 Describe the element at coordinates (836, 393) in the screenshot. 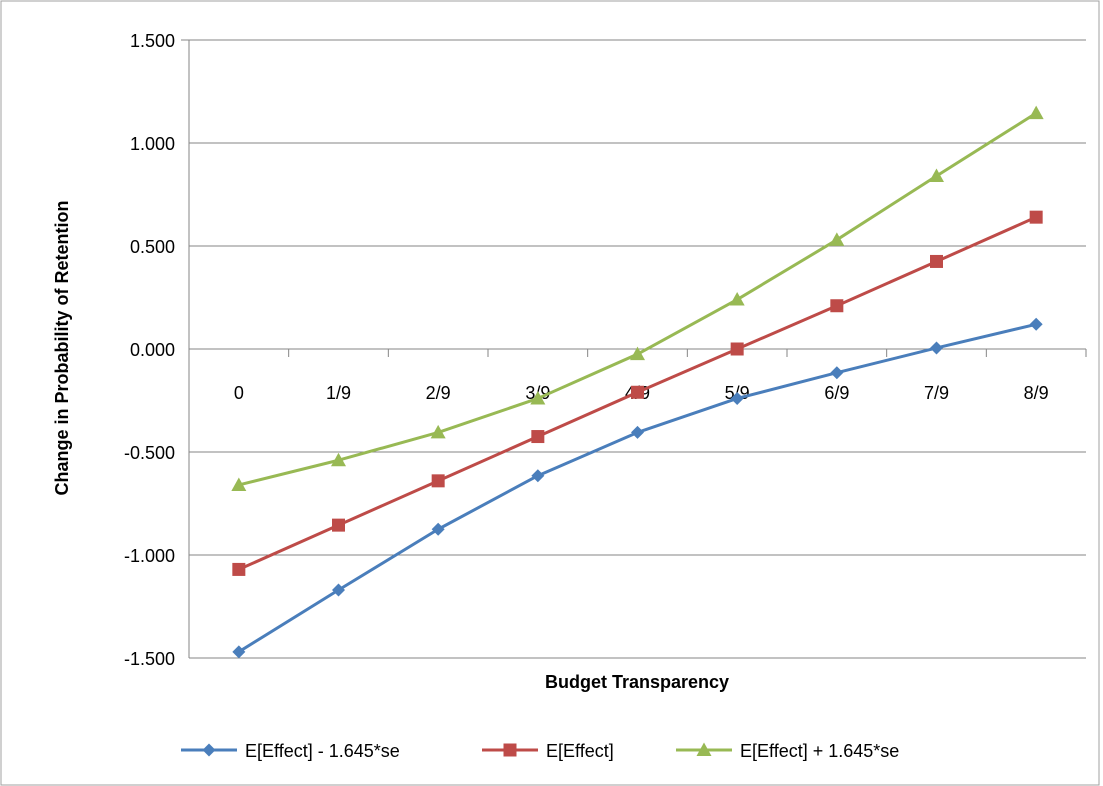

I see `x-tick-label: 6/9` at that location.